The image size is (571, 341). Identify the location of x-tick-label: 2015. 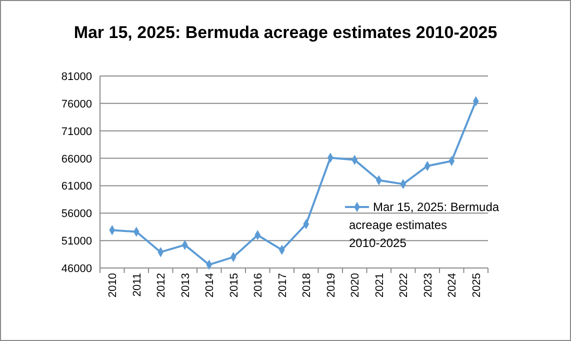
(234, 285).